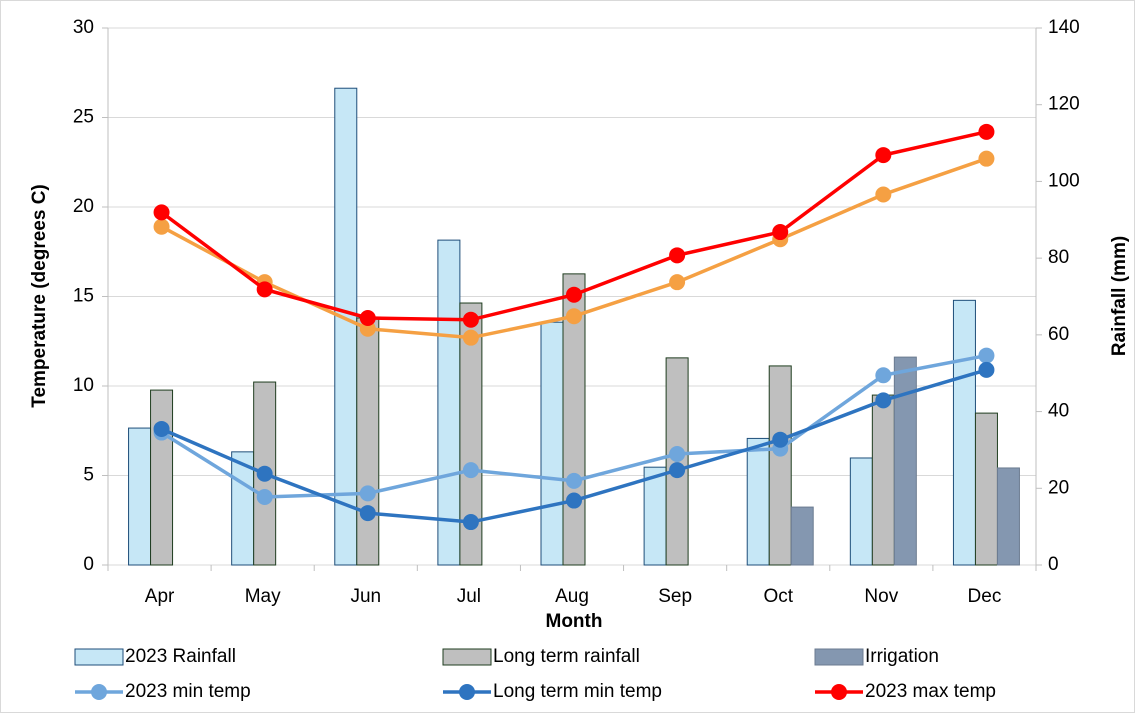  What do you see at coordinates (577, 691) in the screenshot?
I see `legend-label: Long term min temp` at bounding box center [577, 691].